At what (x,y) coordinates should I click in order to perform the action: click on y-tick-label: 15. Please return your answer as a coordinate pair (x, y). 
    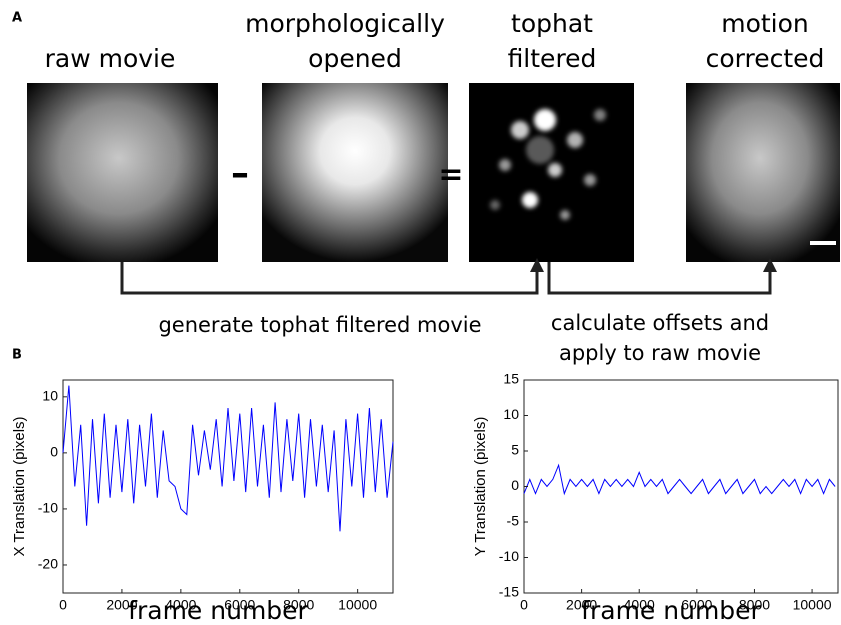
    Looking at the image, I should click on (511, 379).